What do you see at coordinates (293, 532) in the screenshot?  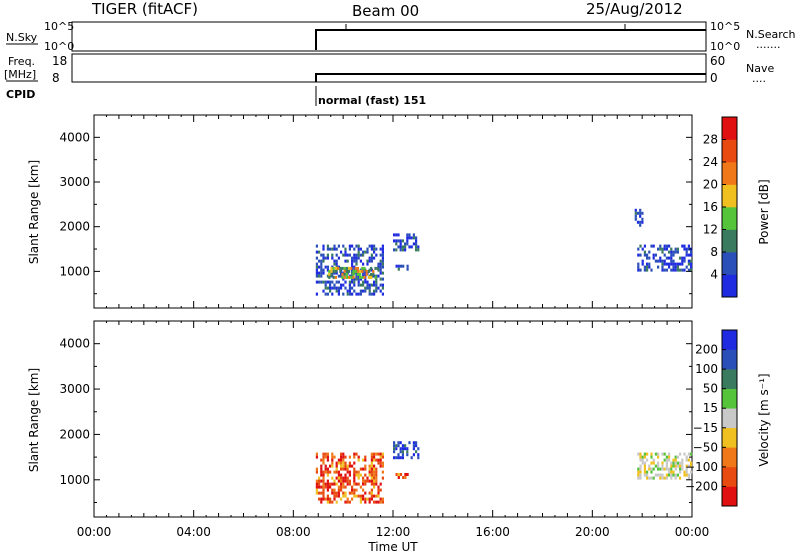 I see `x-tick-label: 08:00` at bounding box center [293, 532].